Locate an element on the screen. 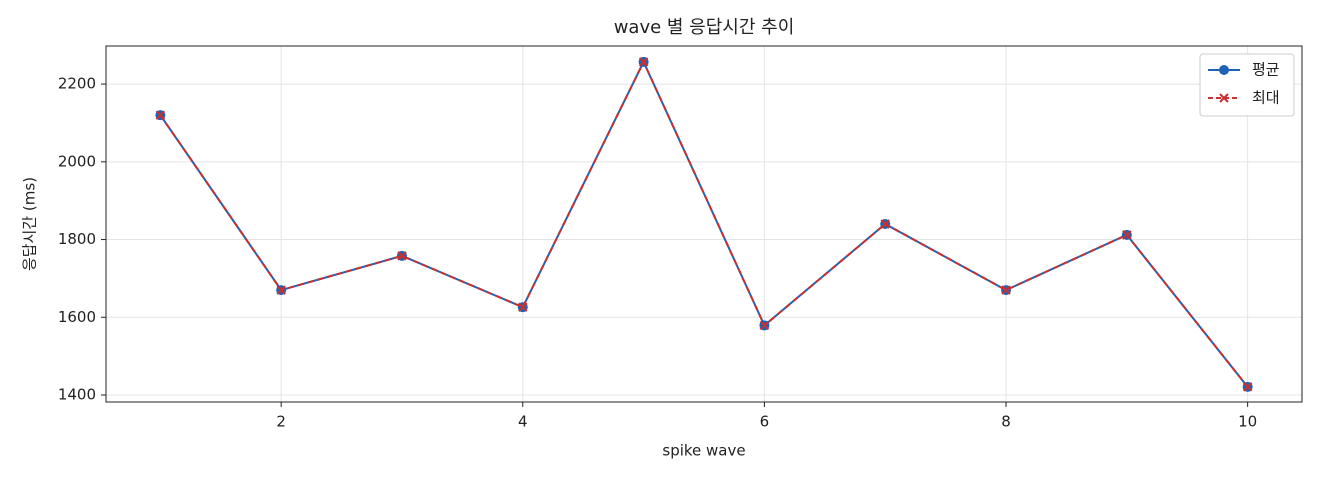  x-tick-label: 8 is located at coordinates (1006, 422).